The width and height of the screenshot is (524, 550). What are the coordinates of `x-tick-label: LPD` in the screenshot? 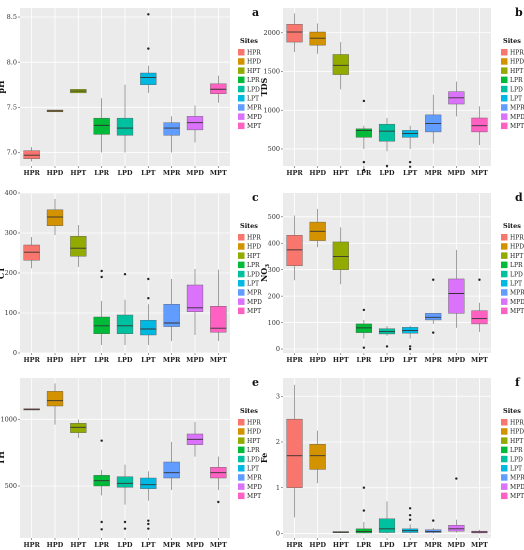 It's located at (124, 360).